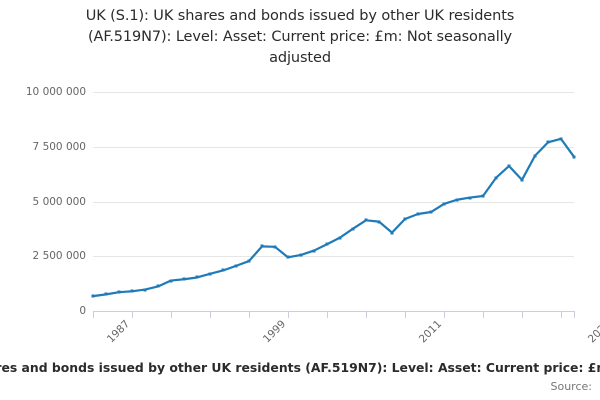  What do you see at coordinates (59, 256) in the screenshot?
I see `y-axis-tick-label: 2 500 000` at bounding box center [59, 256].